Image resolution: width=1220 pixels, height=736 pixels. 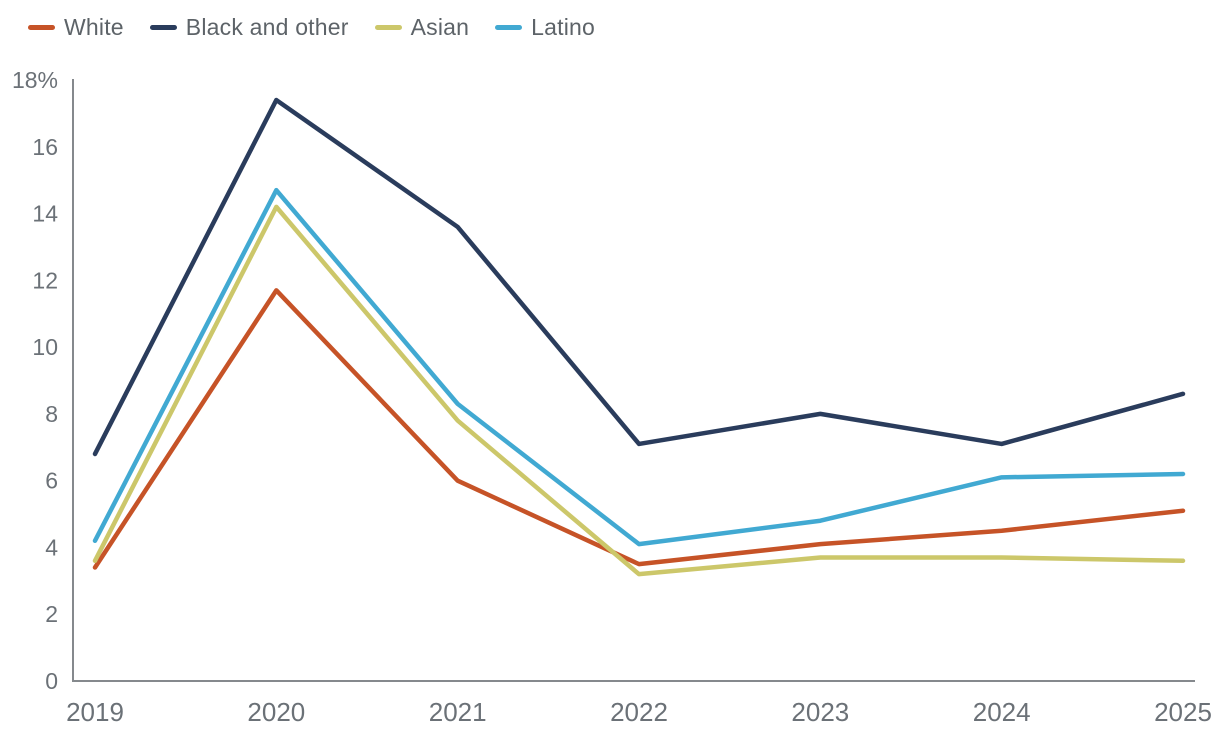 What do you see at coordinates (267, 27) in the screenshot?
I see `legend-label-black-and-other: Black and other` at bounding box center [267, 27].